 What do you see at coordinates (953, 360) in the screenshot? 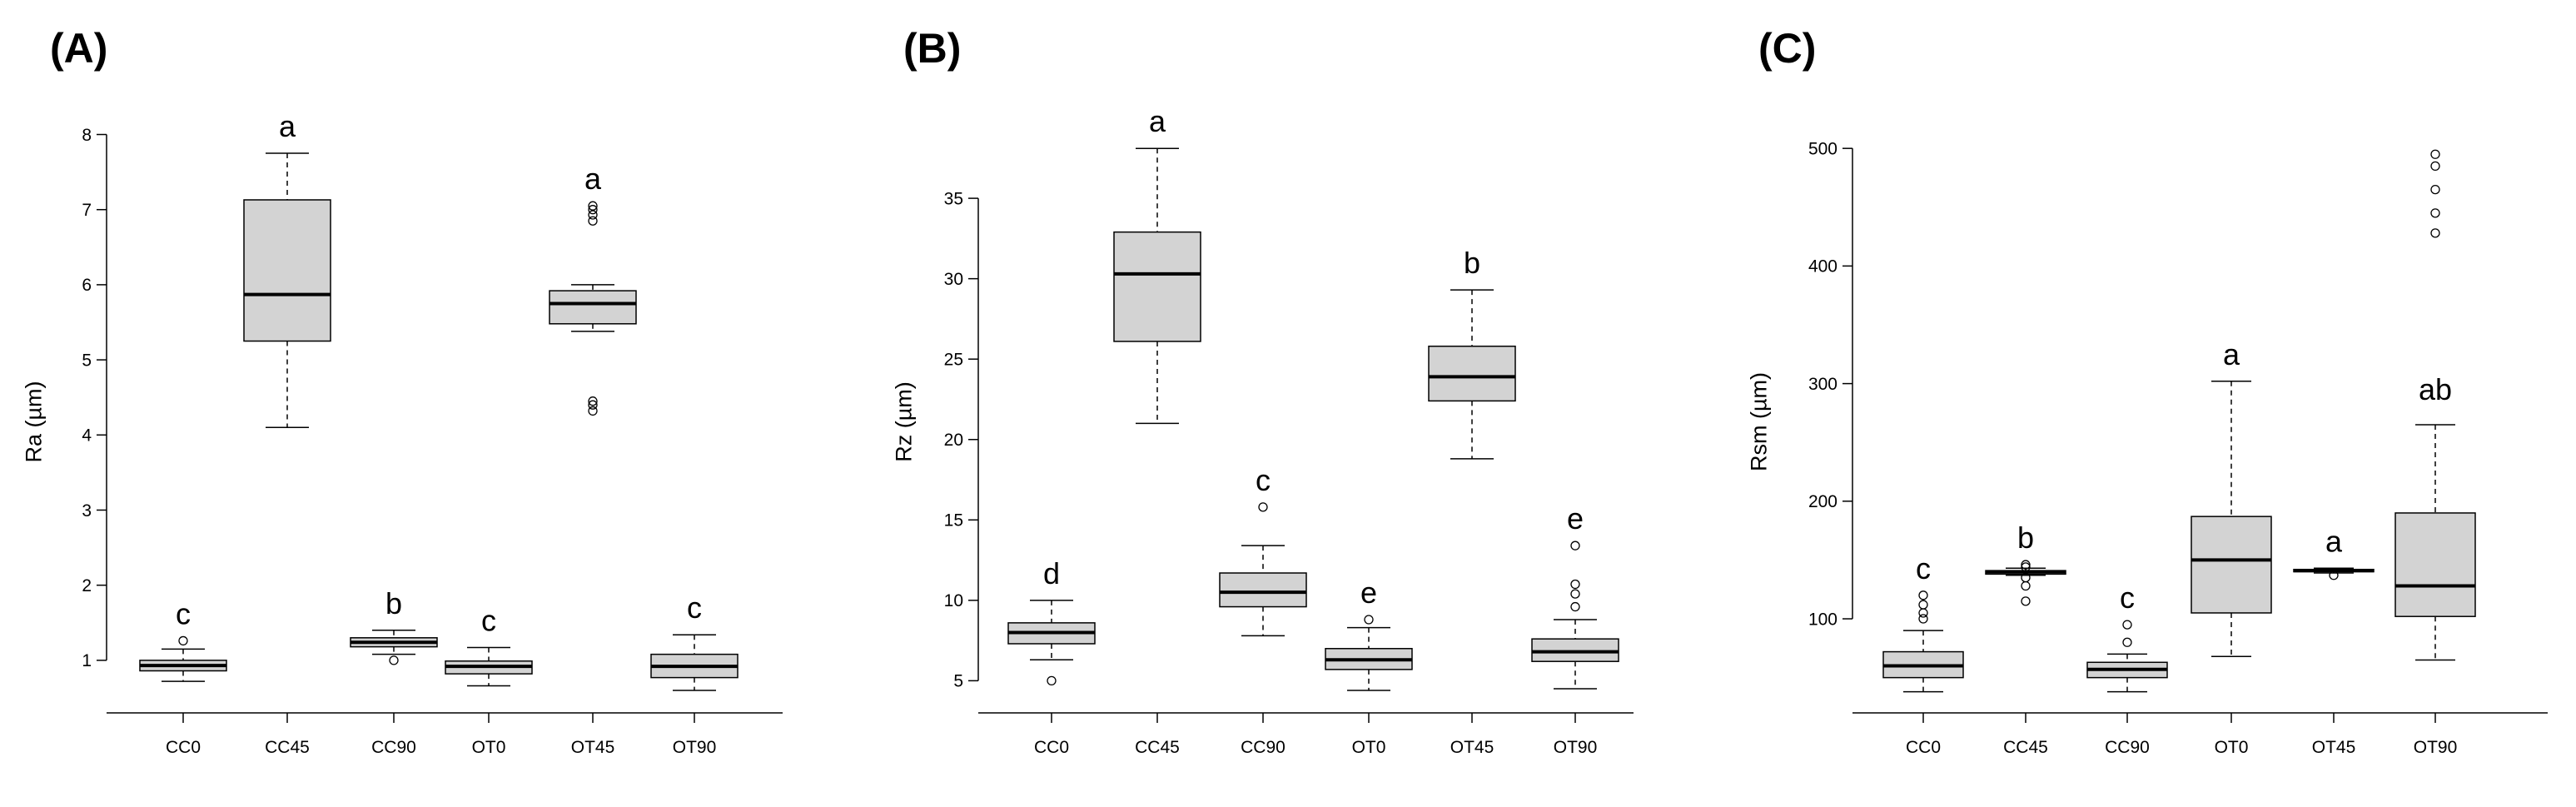
I see `y-tick-label: 25` at bounding box center [953, 360].